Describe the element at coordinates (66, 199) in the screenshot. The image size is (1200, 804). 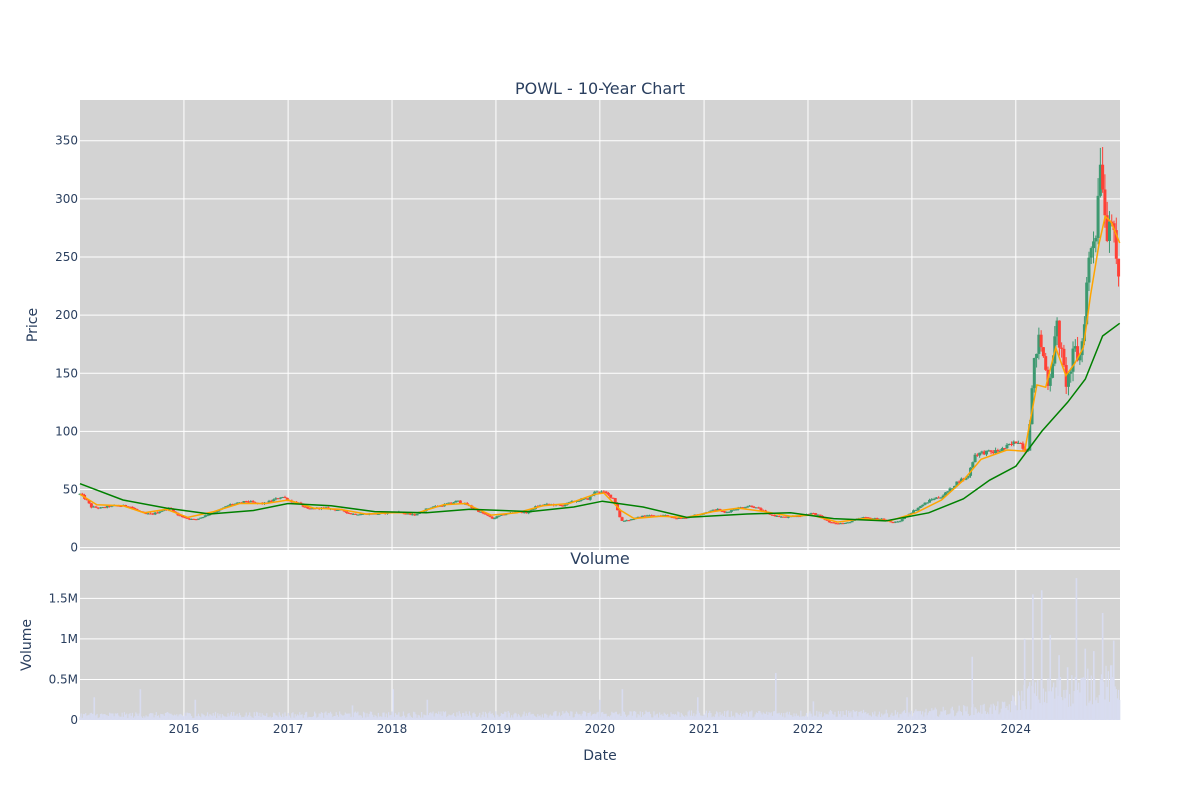
I see `price-tick-300: 300` at that location.